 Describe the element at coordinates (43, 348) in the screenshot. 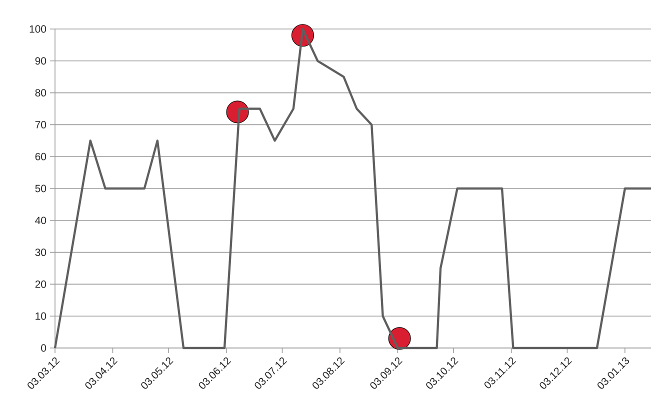

I see `y-tick-label: 0` at that location.